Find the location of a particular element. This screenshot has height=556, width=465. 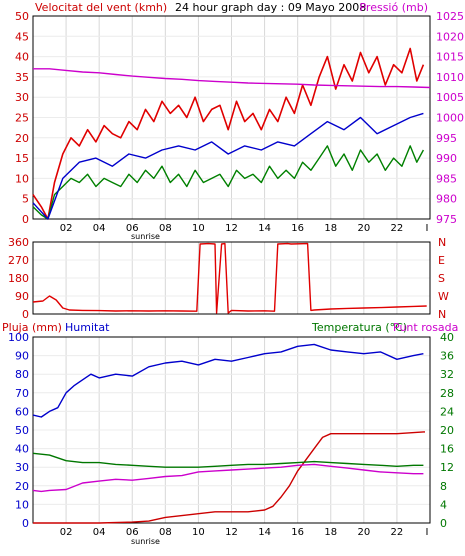

y2-tick-label: 975 is located at coordinates (446, 219).